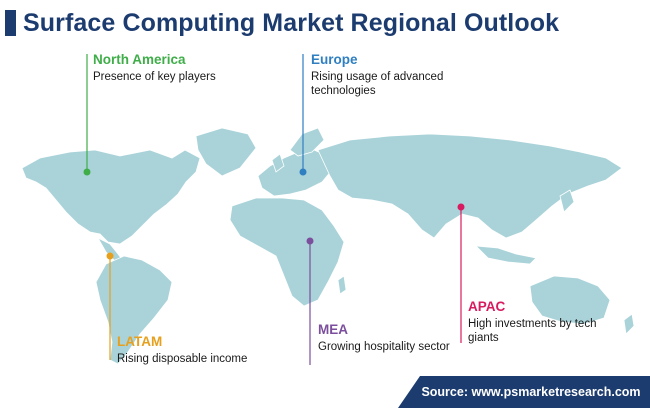 This screenshot has width=650, height=408. I want to click on apac-marker, so click(461, 207).